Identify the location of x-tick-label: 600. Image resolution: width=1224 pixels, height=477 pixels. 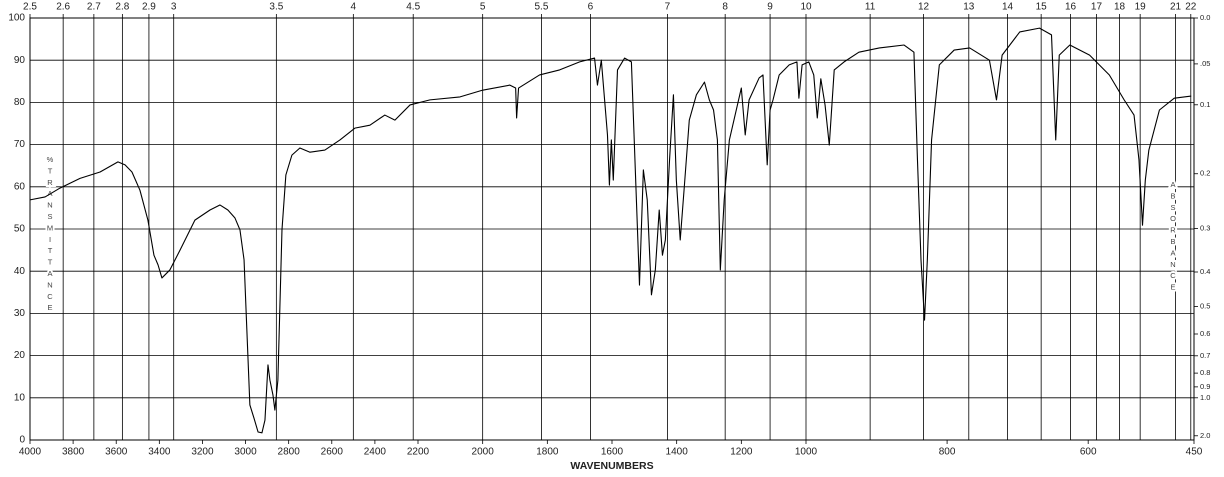
(1088, 452).